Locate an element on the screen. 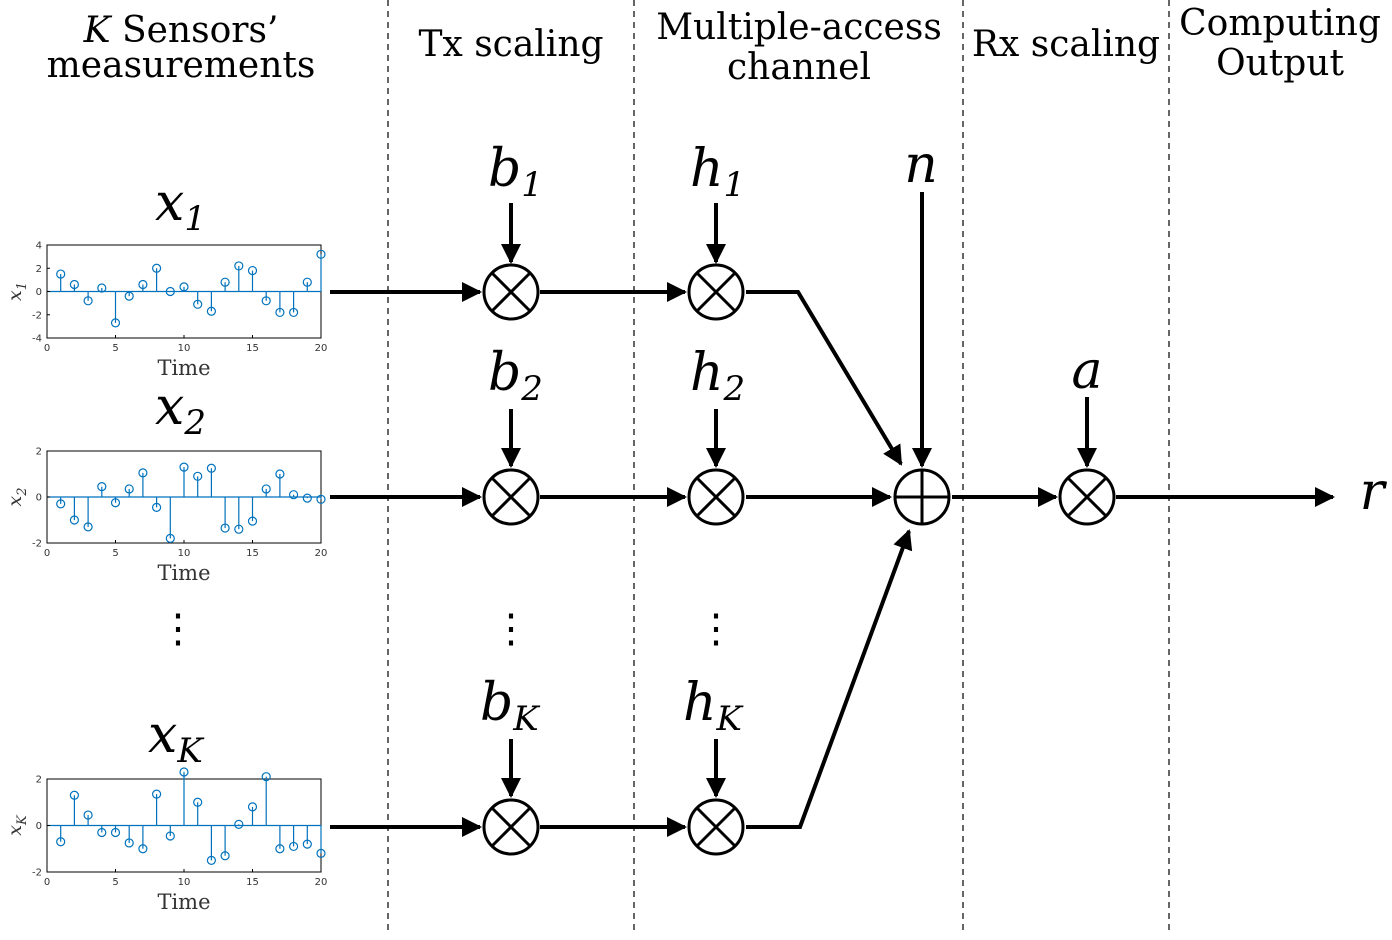  arrow-h1-to-sum is located at coordinates (824, 378).